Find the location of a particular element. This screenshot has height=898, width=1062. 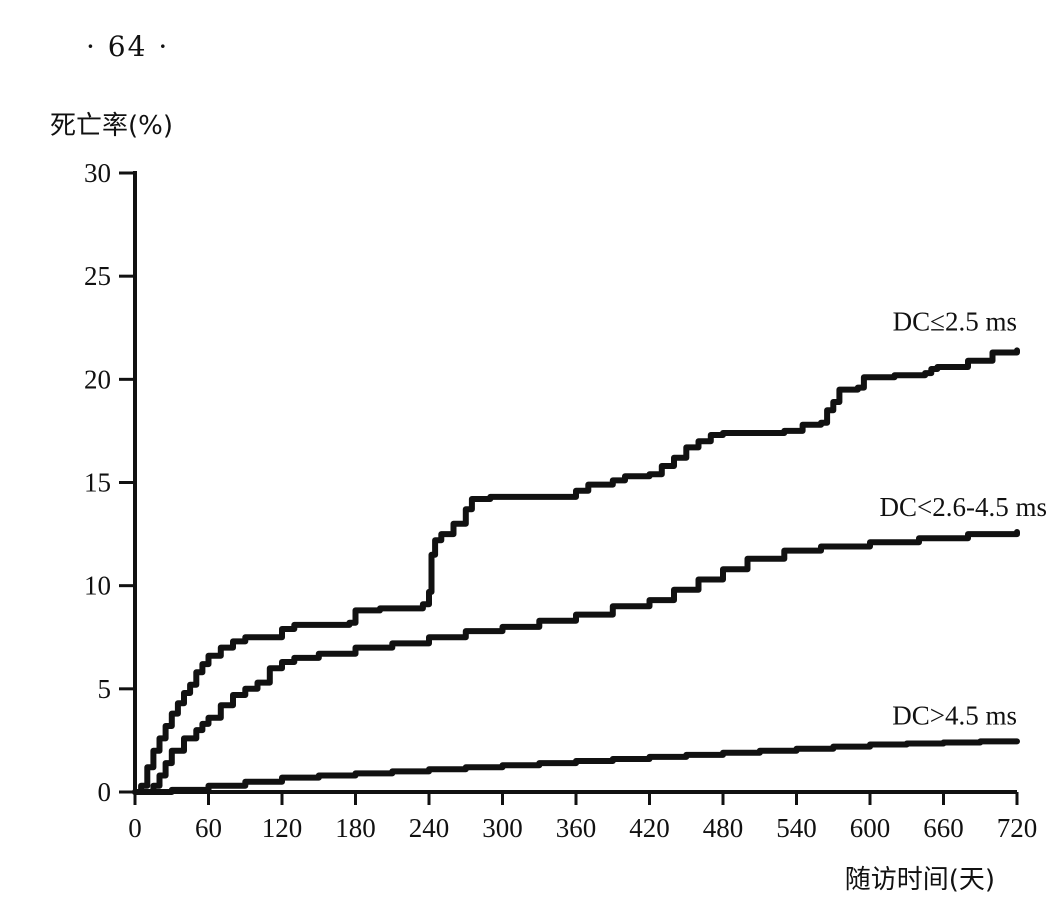

x-tick-label: 0 is located at coordinates (135, 828).